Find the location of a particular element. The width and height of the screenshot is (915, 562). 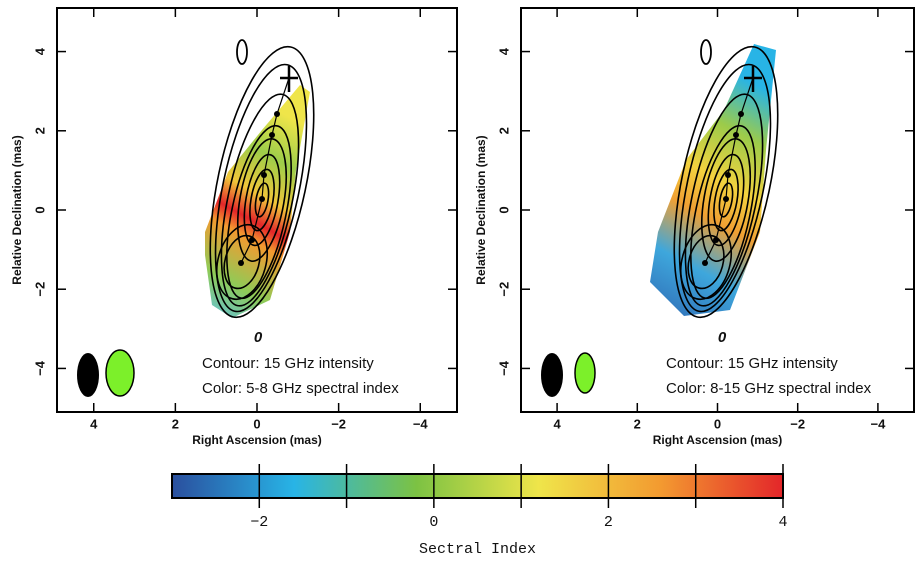

colorbar-tick-label: 4 is located at coordinates (782, 522).